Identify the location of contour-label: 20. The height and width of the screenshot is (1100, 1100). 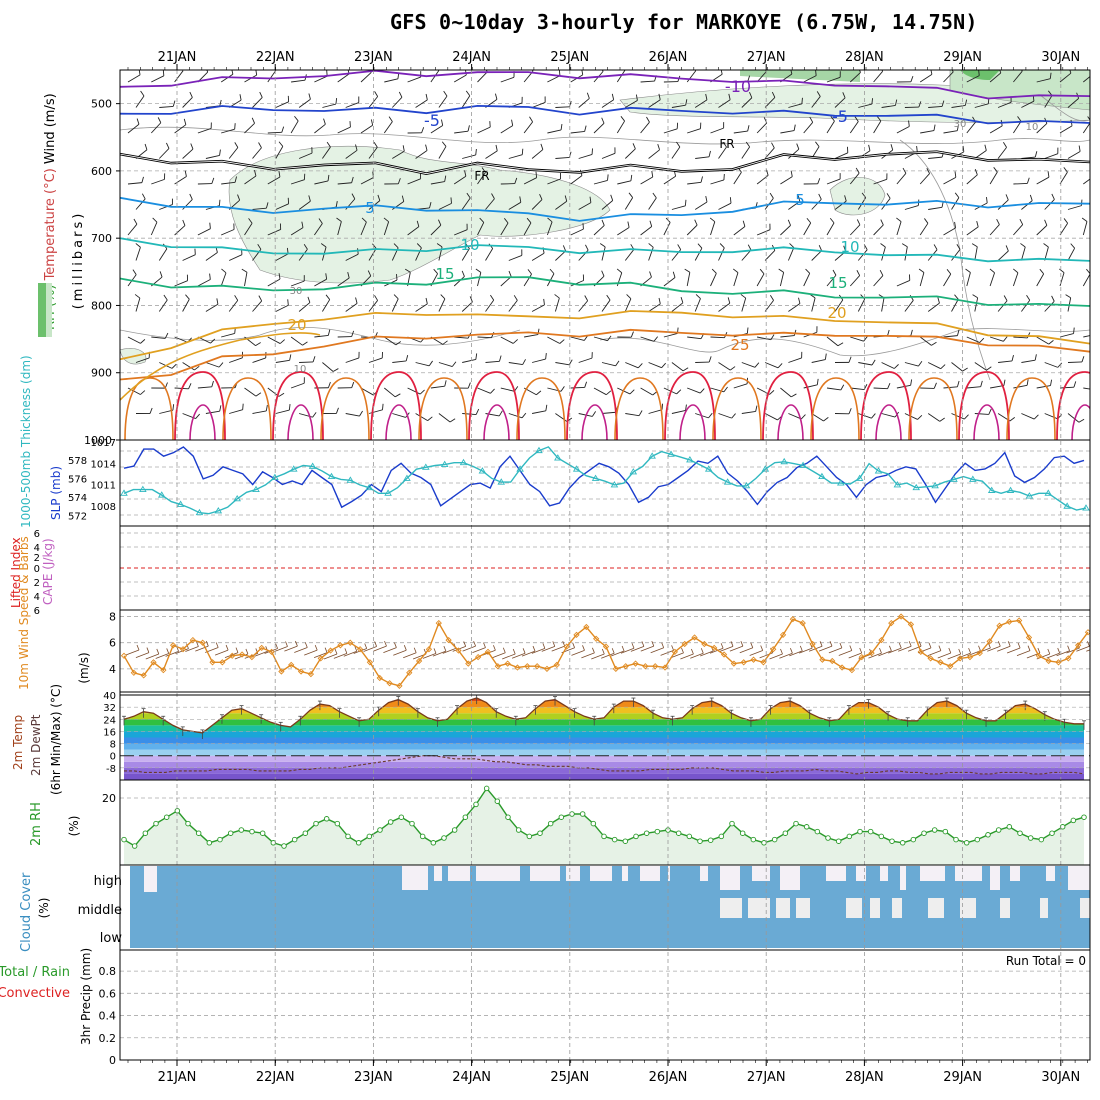
(836, 313).